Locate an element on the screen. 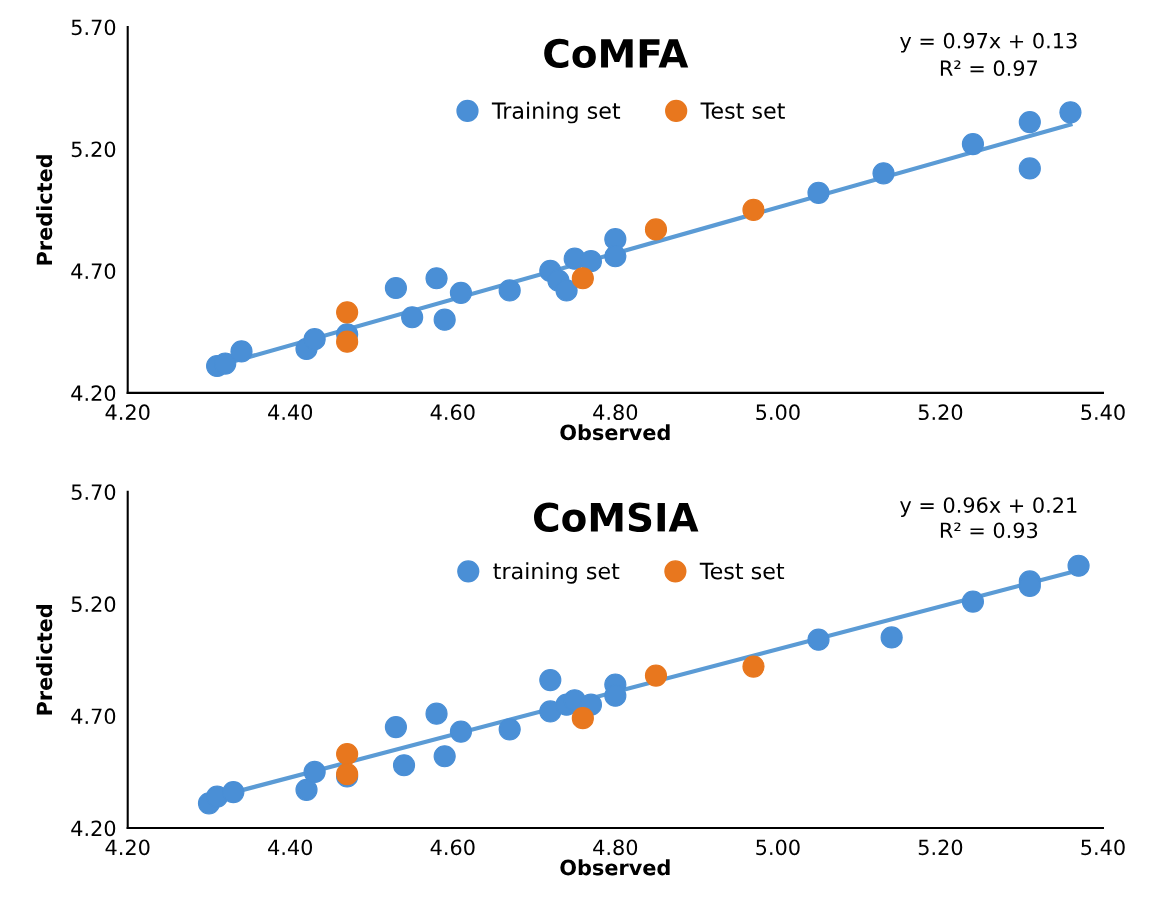 Image resolution: width=1161 pixels, height=899 pixels. annotation: y = 0.97x + 0.13 is located at coordinates (988, 42).